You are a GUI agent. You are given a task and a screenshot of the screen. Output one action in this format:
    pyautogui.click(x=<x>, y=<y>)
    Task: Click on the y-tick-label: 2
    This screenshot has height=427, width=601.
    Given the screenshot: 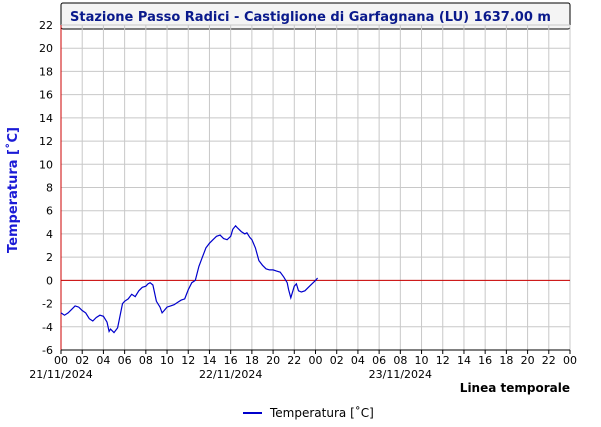 What is the action you would take?
    pyautogui.click(x=49, y=257)
    